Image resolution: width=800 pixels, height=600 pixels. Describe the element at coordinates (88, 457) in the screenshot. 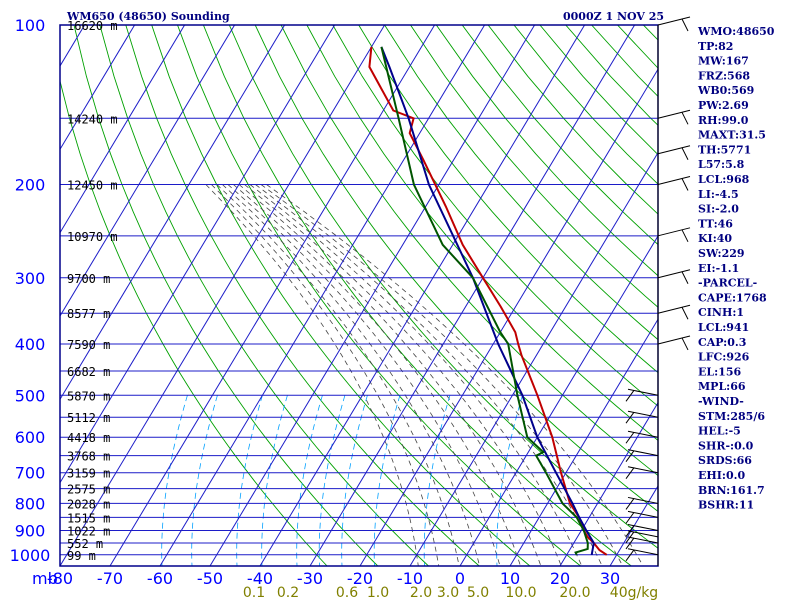

I see `height-label: 3768 m` at that location.